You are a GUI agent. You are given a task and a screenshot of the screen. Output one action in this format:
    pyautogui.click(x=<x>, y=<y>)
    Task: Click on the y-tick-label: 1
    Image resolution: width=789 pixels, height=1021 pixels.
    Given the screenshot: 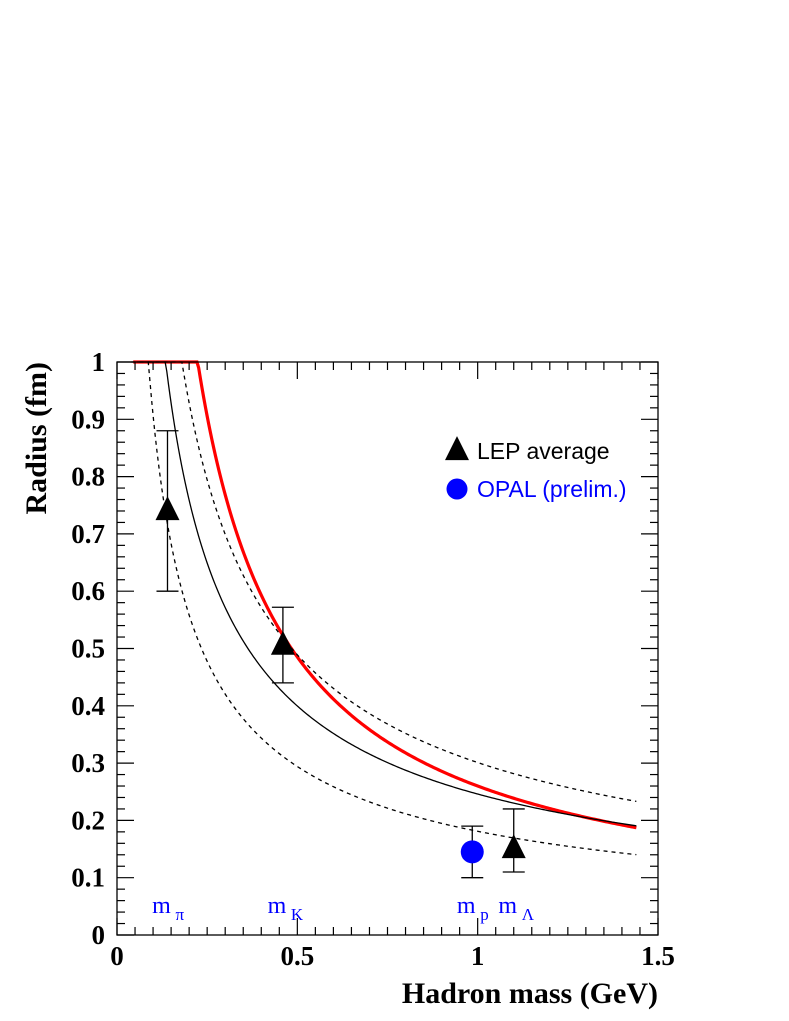 What is the action you would take?
    pyautogui.click(x=99, y=362)
    